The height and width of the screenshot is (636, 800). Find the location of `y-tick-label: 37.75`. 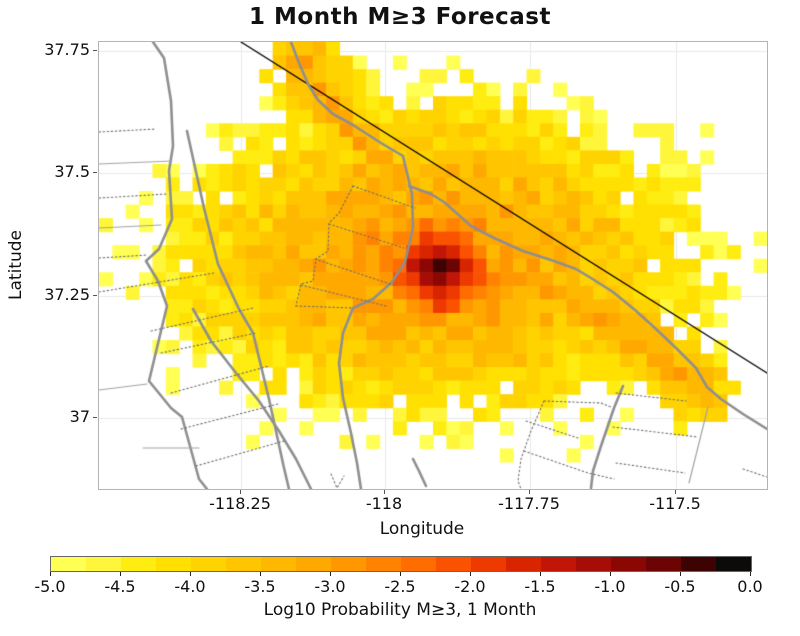

y-tick-label: 37.75 is located at coordinates (67, 49).